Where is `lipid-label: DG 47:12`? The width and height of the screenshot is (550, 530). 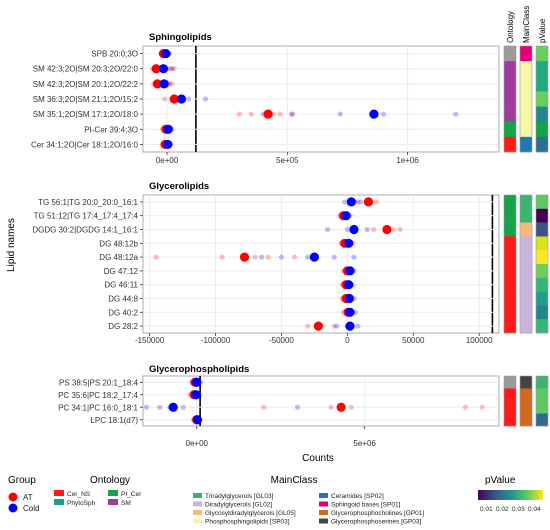
lipid-label: DG 47:12 is located at coordinates (121, 271).